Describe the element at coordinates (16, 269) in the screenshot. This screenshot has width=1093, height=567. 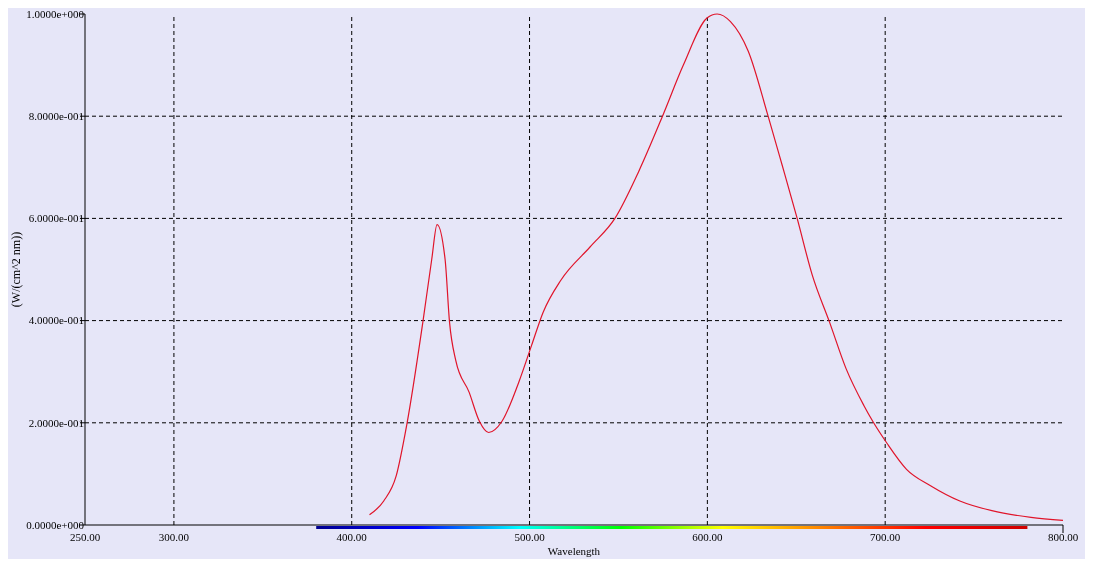
I see `y-axis-title: (W/(cm^2 nm))` at that location.